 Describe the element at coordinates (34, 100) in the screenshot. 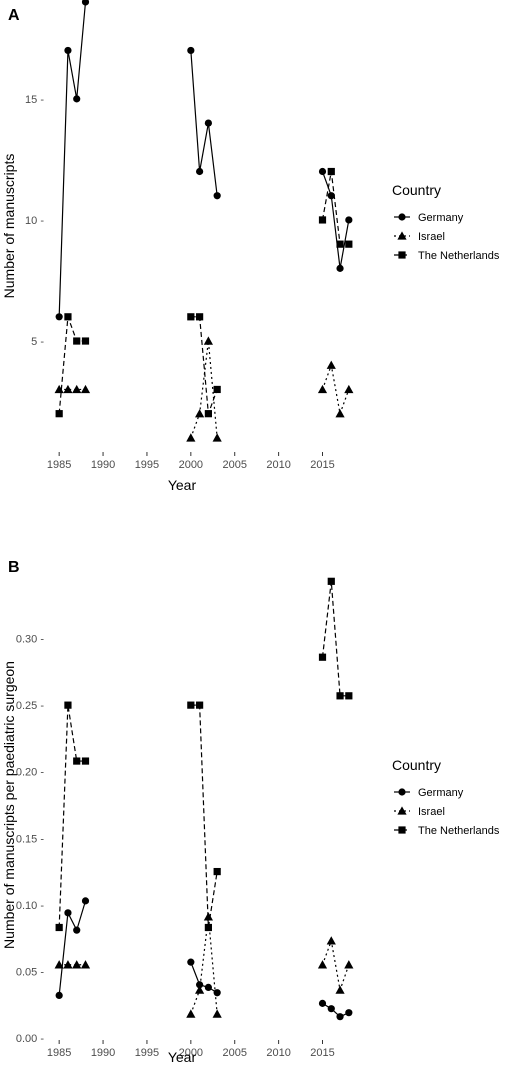

I see `y-tick-label: 15 -` at that location.